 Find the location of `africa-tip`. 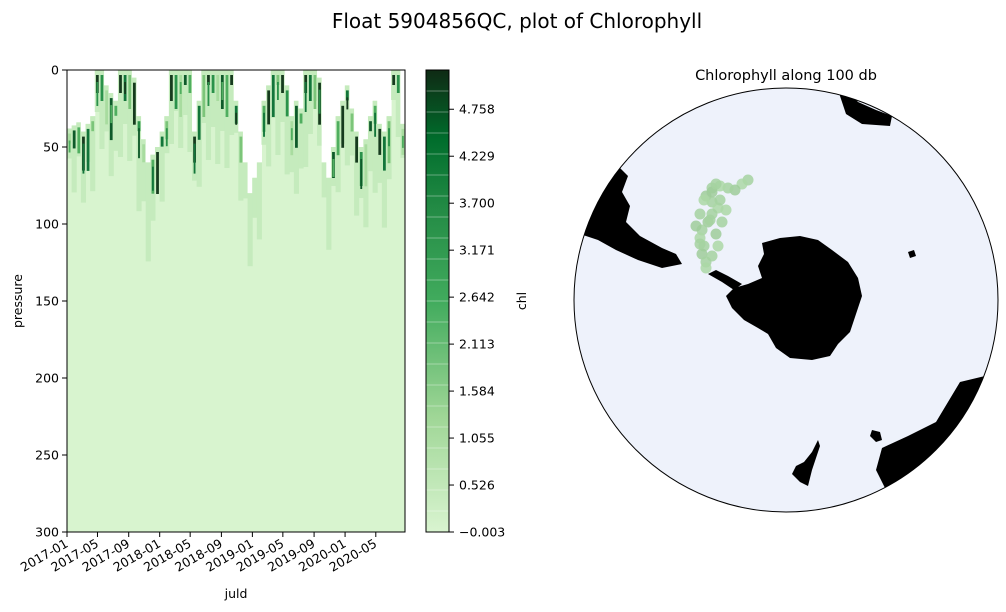

africa-tip is located at coordinates (865, 107).